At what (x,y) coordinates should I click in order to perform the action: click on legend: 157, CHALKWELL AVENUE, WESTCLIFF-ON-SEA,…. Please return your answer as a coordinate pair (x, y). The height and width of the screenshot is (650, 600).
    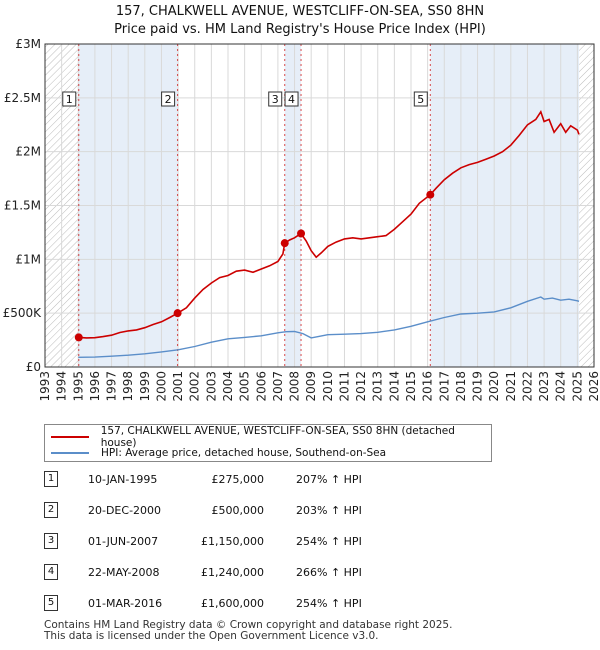
    Looking at the image, I should click on (268, 443).